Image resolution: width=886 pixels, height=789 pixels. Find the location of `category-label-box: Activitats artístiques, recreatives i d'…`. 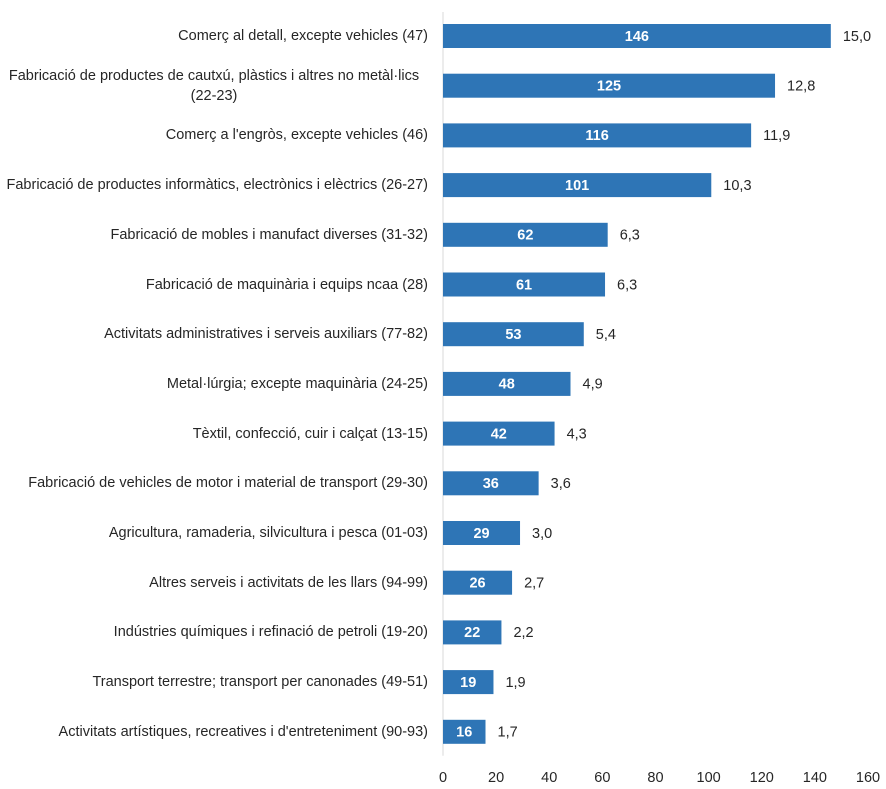

category-label-box: Activitats artístiques, recreatives i d'… is located at coordinates (214, 732).